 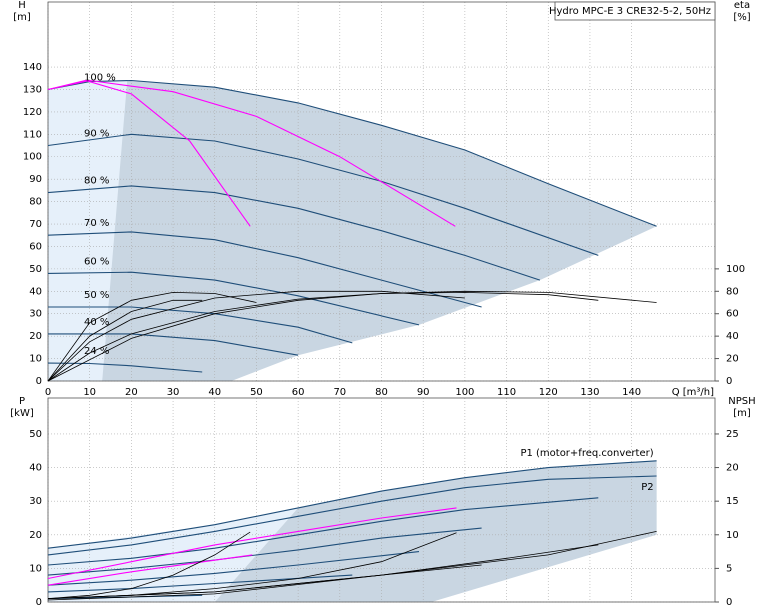 I want to click on x-tick-label: 130, so click(x=589, y=392).